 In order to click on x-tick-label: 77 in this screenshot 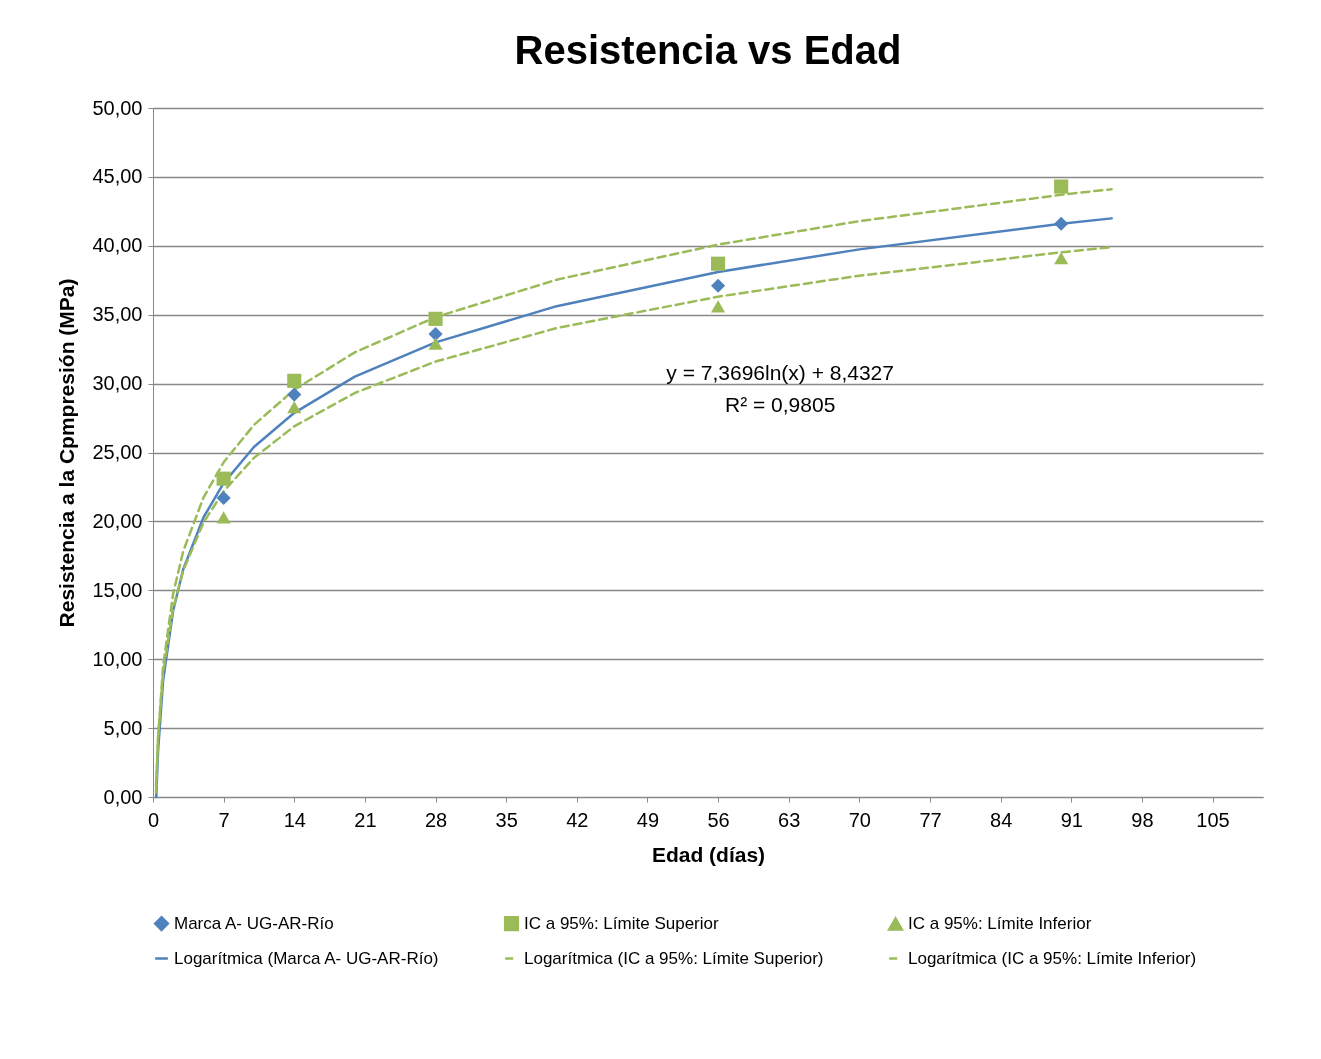, I will do `click(930, 819)`.